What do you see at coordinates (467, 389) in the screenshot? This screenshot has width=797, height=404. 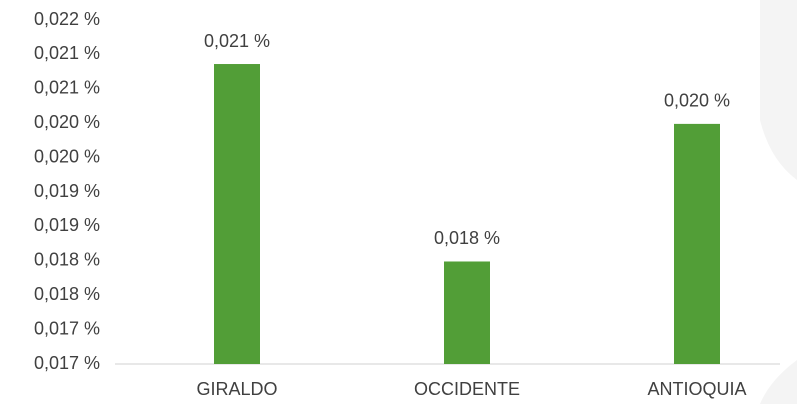 I see `x-tick-label: OCCIDENTE` at bounding box center [467, 389].